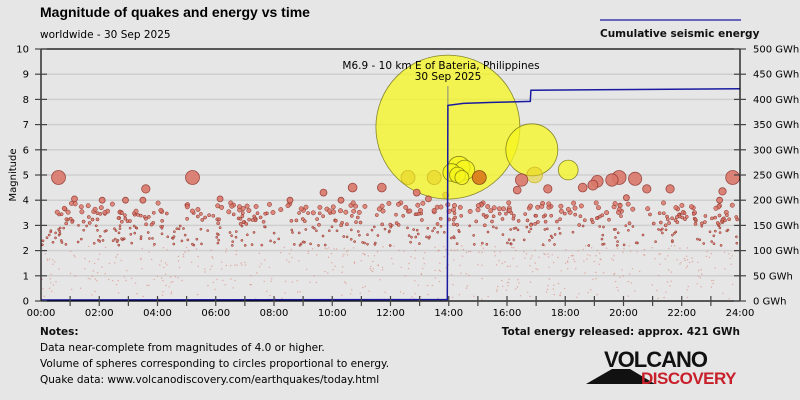  What do you see at coordinates (776, 201) in the screenshot?
I see `y2-tick-label: 200 GWh` at bounding box center [776, 201].